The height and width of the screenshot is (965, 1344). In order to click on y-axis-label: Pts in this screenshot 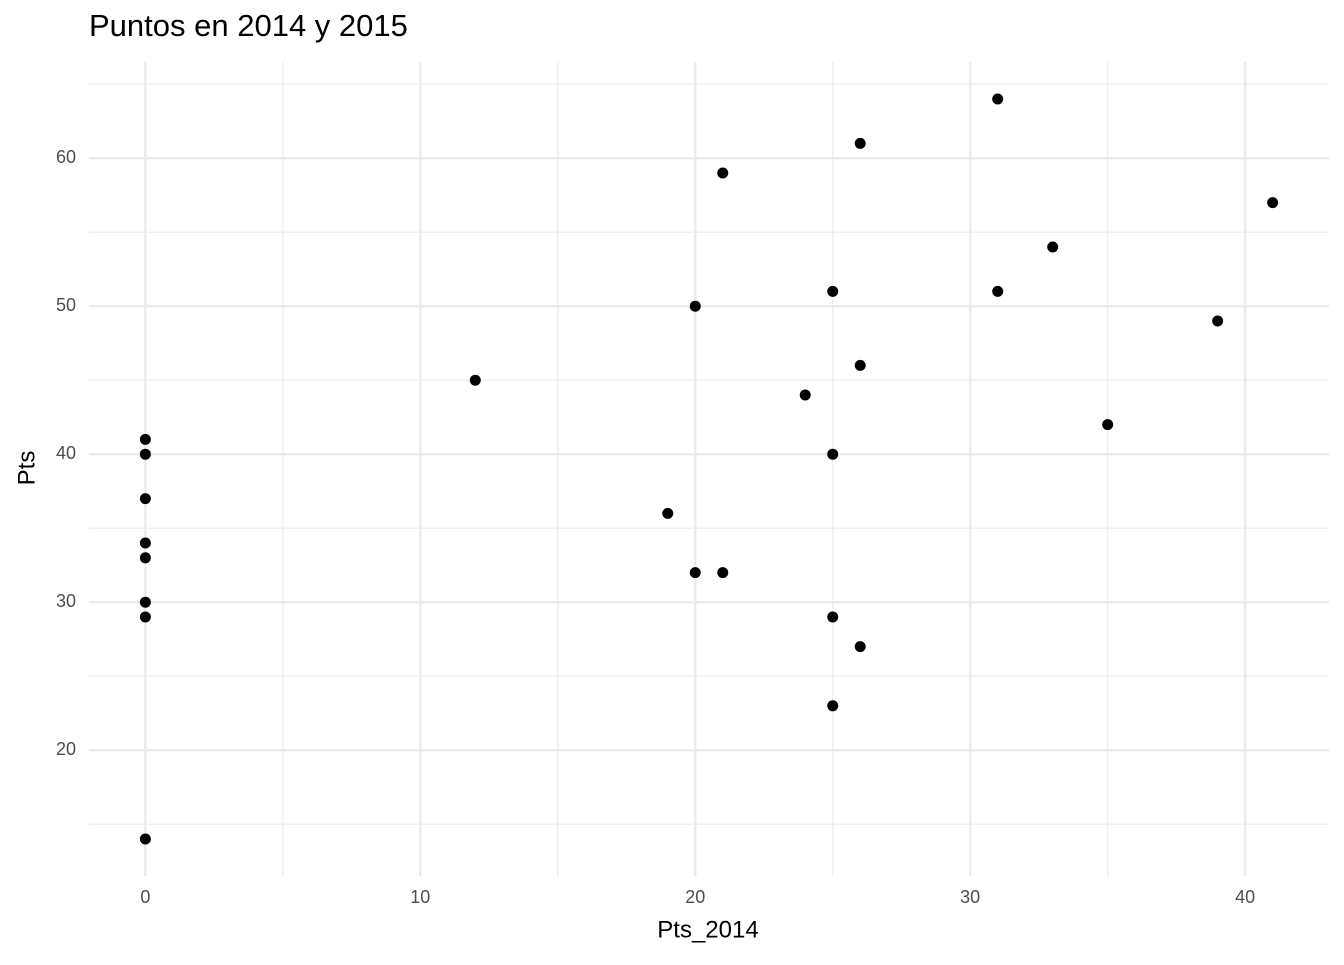, I will do `click(26, 468)`.